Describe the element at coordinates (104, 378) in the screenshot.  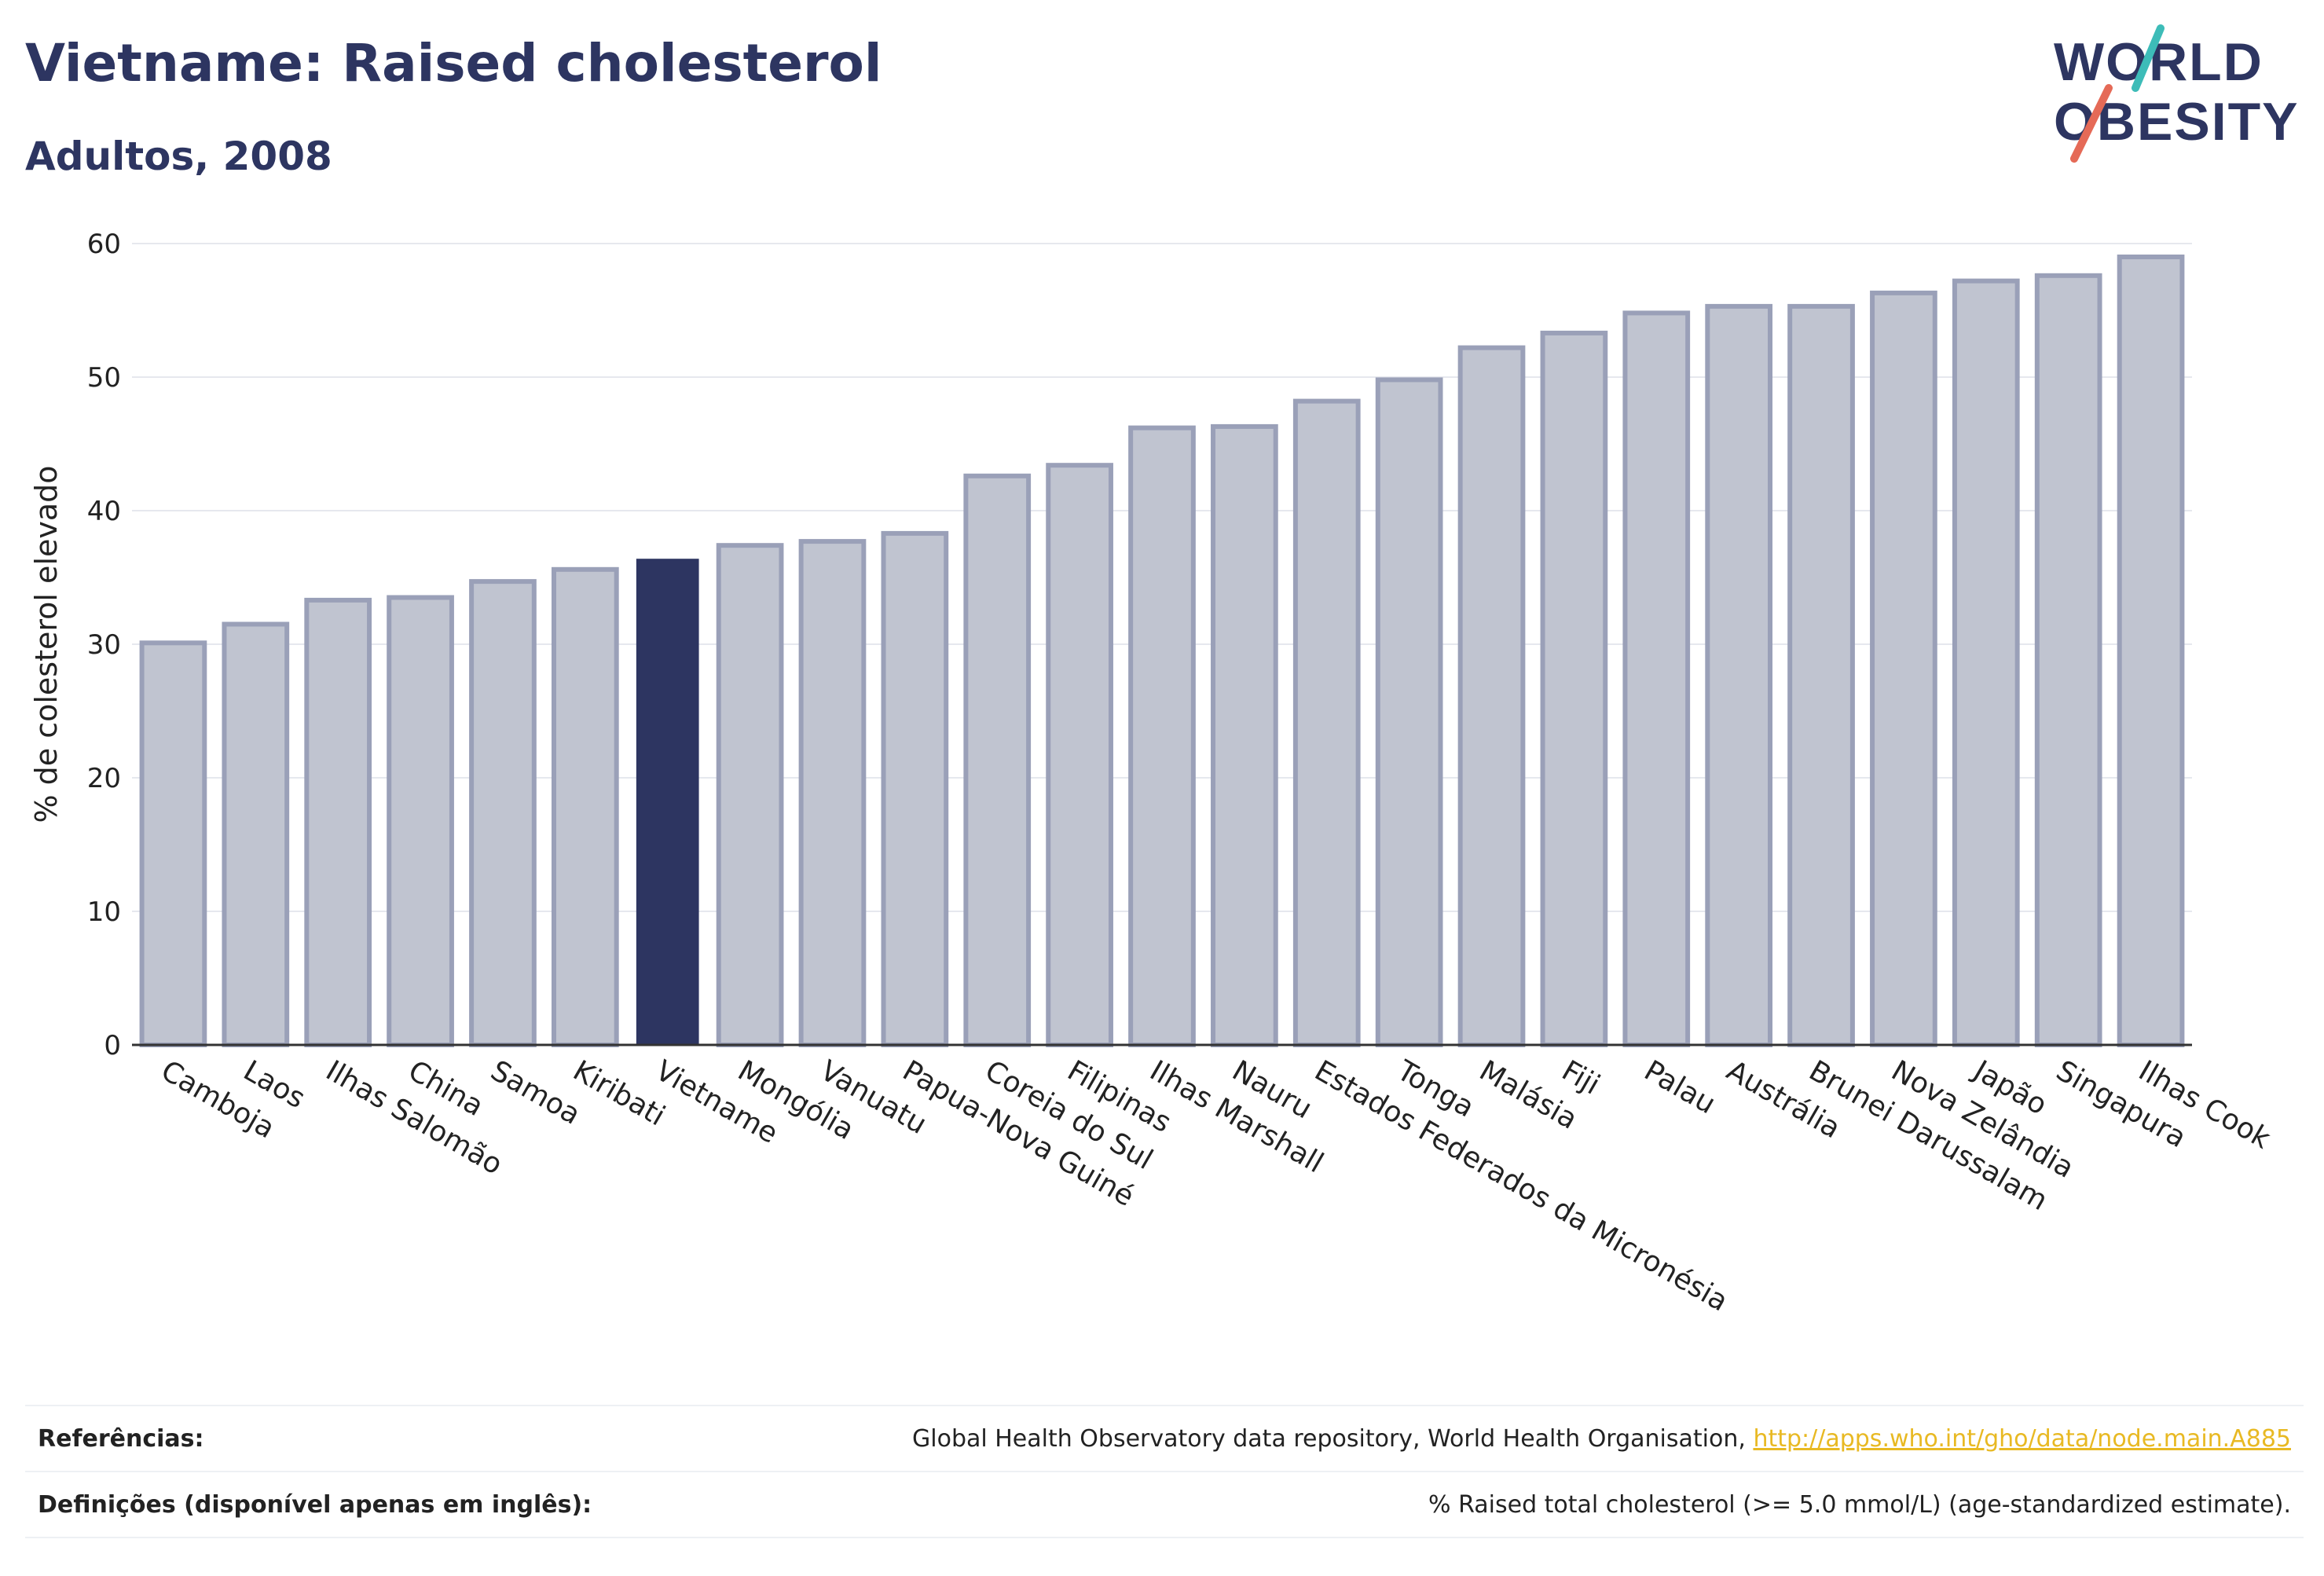
I see `y-tick-label: 50` at that location.